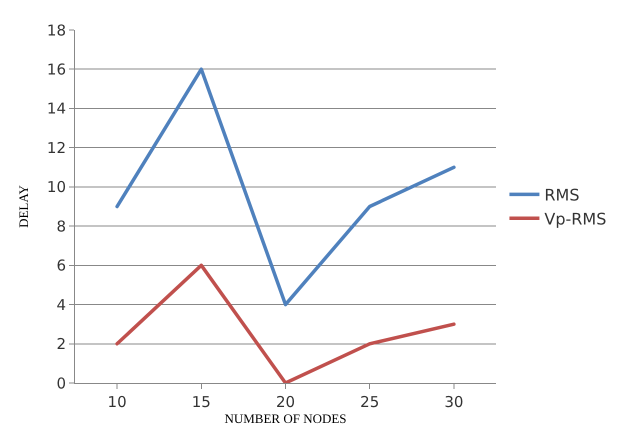  Describe the element at coordinates (285, 323) in the screenshot. I see `line-series` at that location.